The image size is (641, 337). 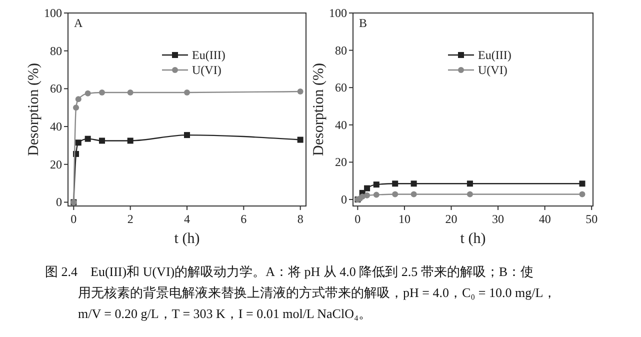 What do you see at coordinates (225, 313) in the screenshot?
I see `text: m/V = 0.20 g/L，T = 303 K，I = 0.01 mol/L NaClO₄。` at bounding box center [225, 313].